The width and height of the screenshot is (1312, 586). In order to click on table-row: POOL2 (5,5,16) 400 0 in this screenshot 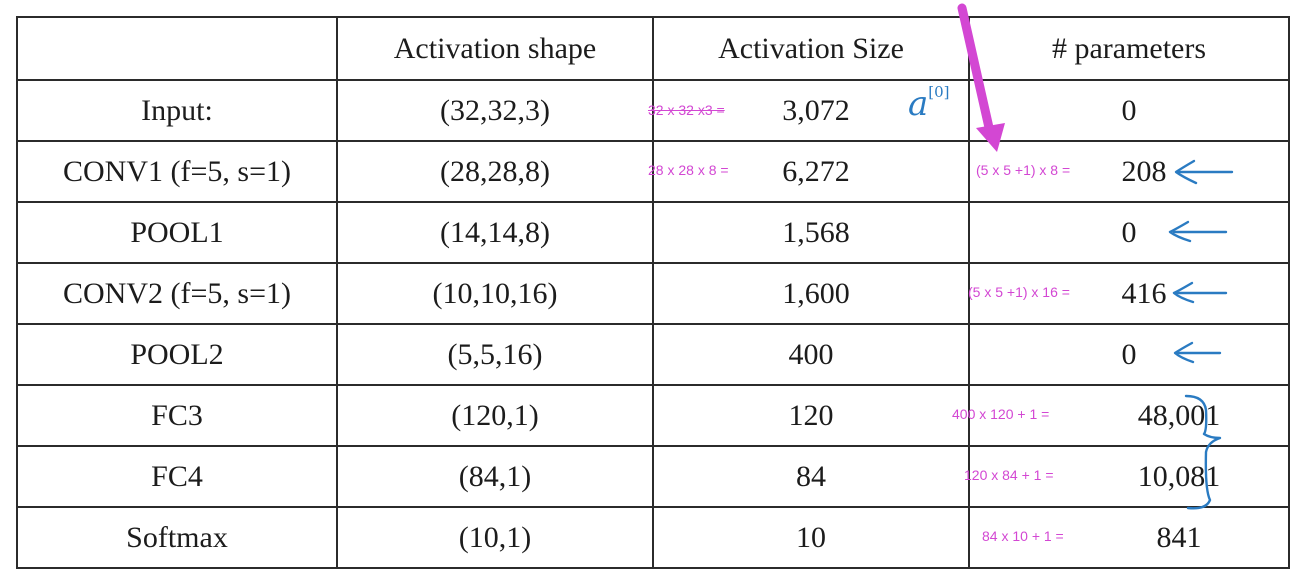, I will do `click(653, 354)`.